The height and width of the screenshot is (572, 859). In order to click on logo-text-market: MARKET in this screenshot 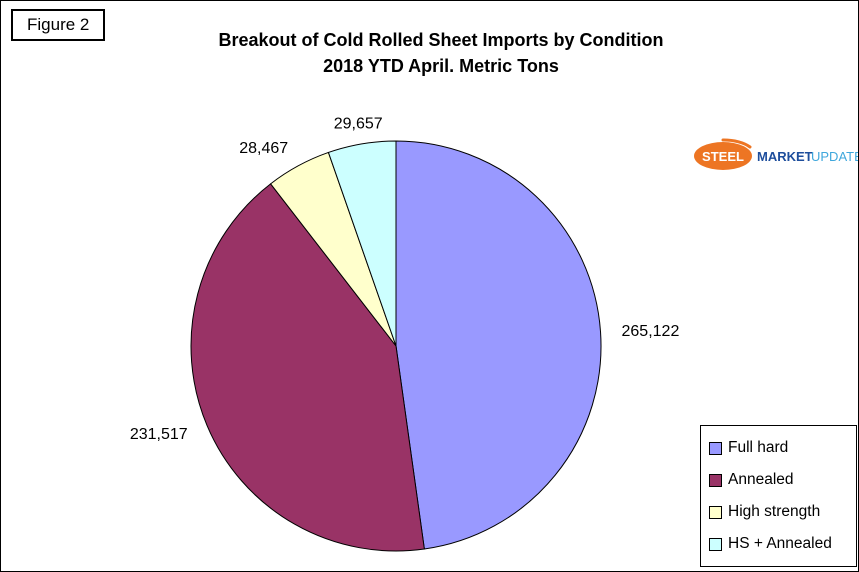, I will do `click(785, 156)`.